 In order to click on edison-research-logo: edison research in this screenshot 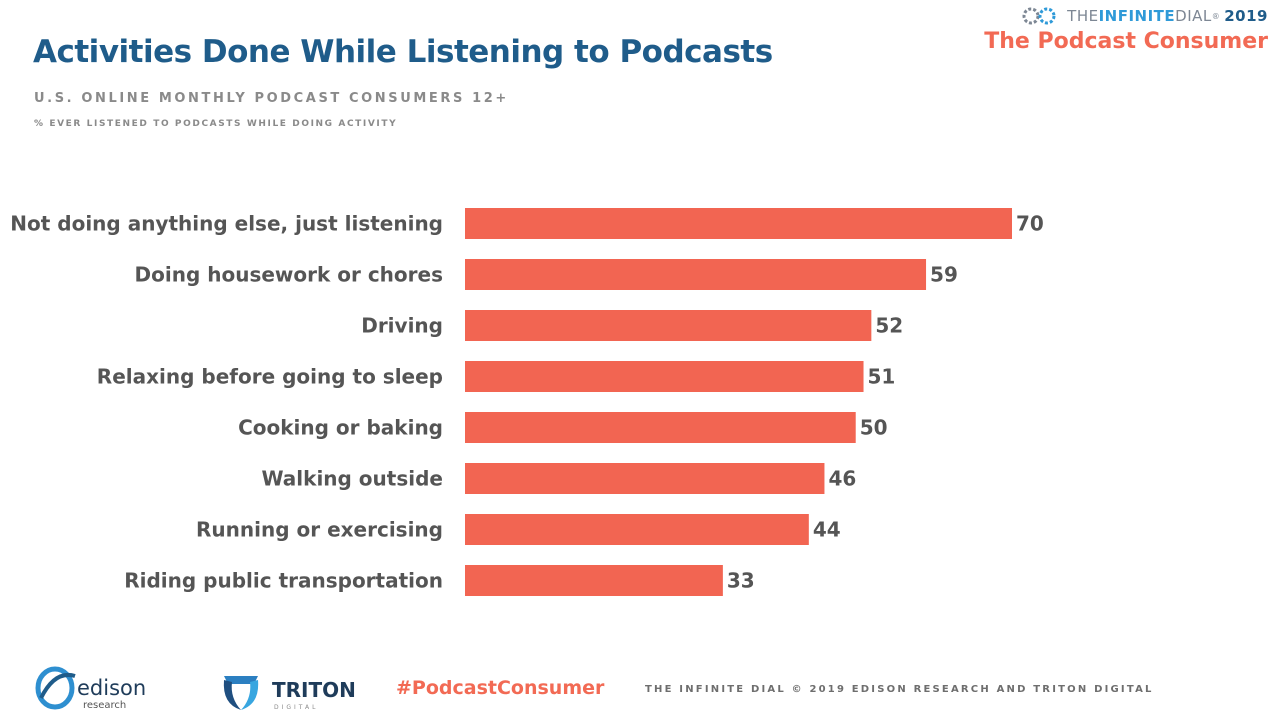, I will do `click(98, 689)`.